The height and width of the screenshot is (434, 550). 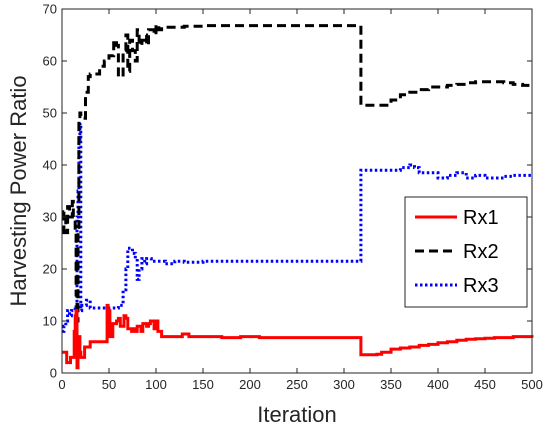 I want to click on y-tick-label: 30, so click(x=50, y=217).